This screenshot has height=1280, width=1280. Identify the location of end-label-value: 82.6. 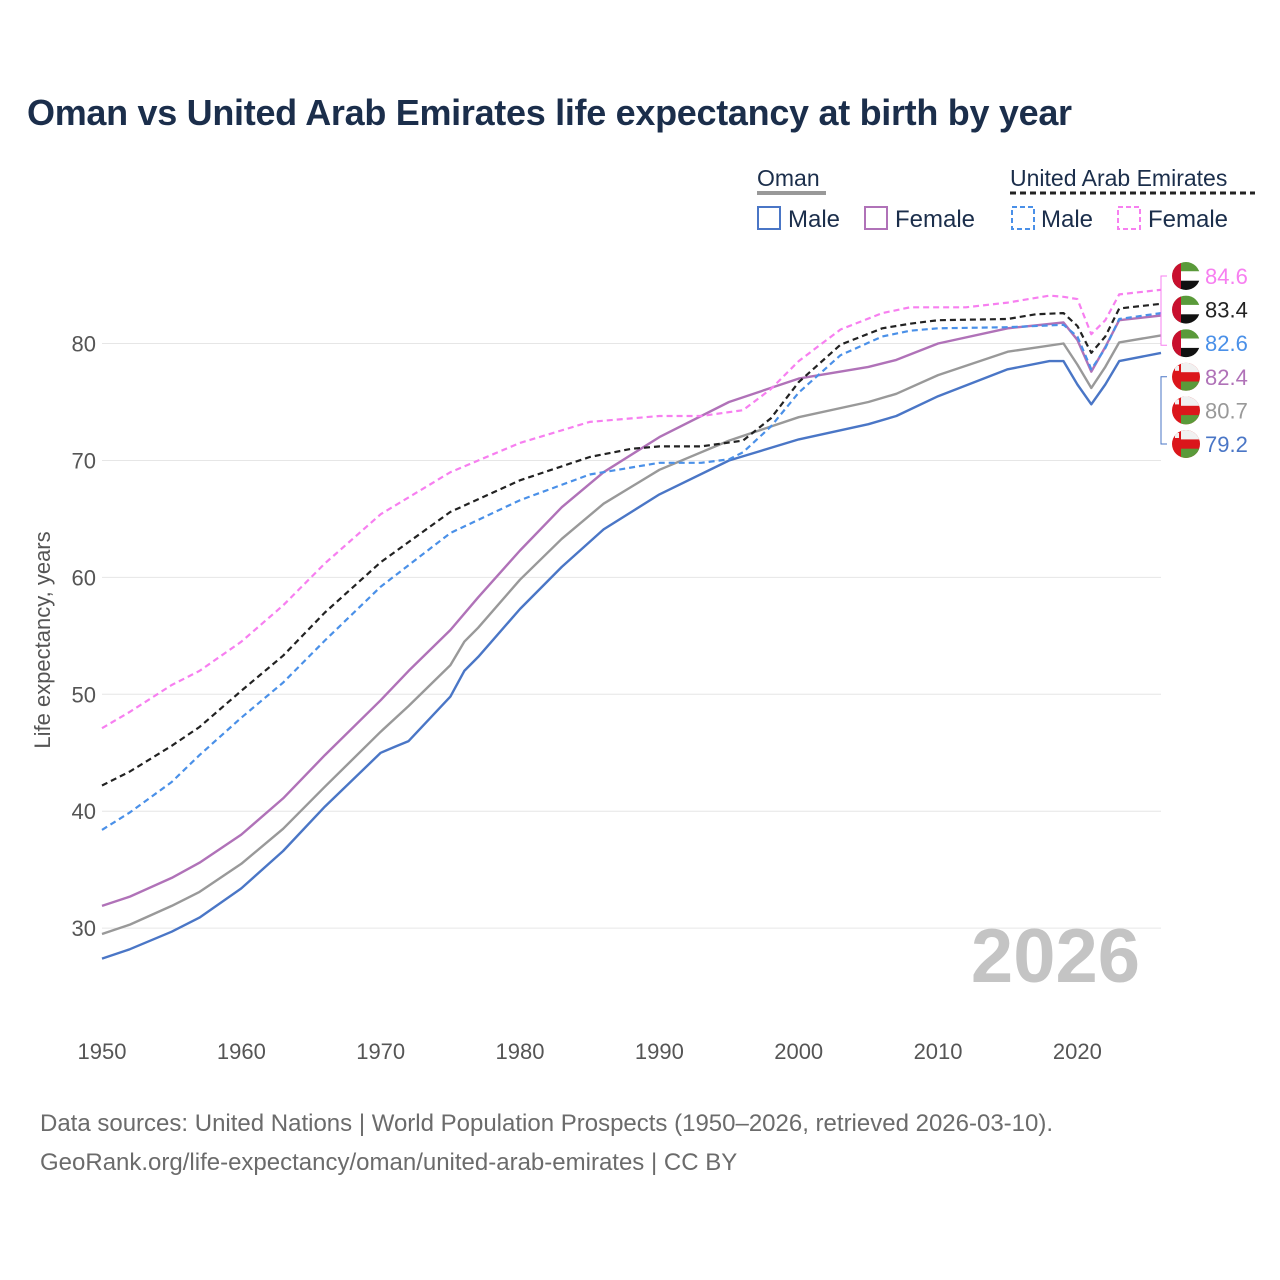
(1226, 343).